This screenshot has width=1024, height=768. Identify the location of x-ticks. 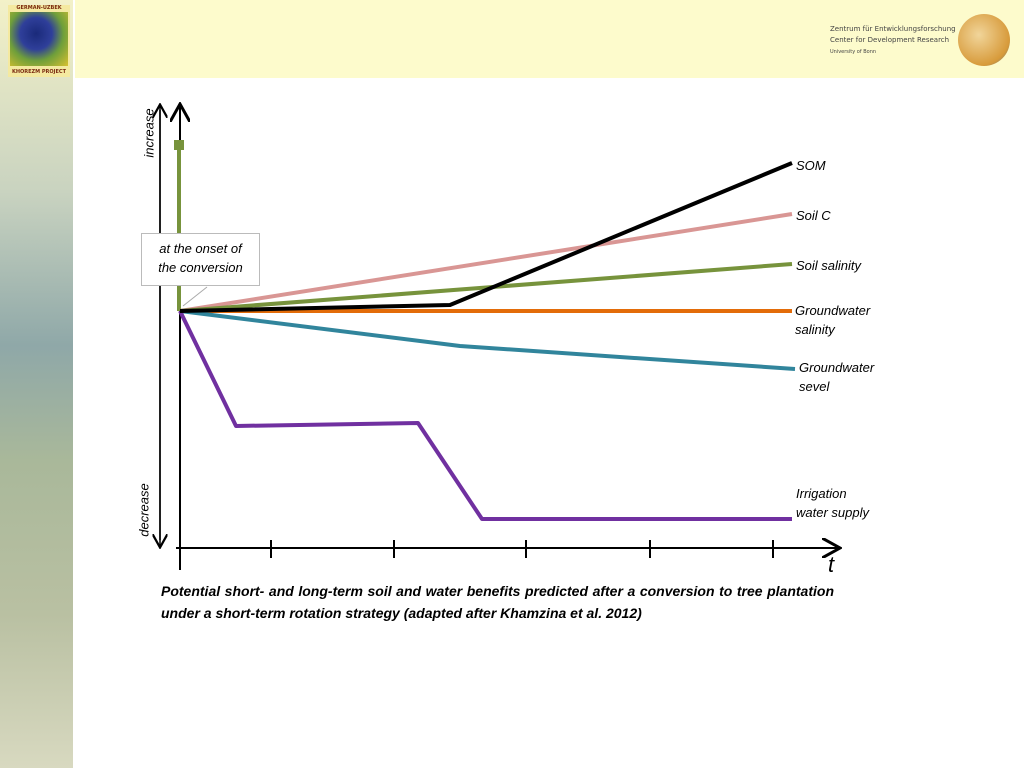
(476, 550).